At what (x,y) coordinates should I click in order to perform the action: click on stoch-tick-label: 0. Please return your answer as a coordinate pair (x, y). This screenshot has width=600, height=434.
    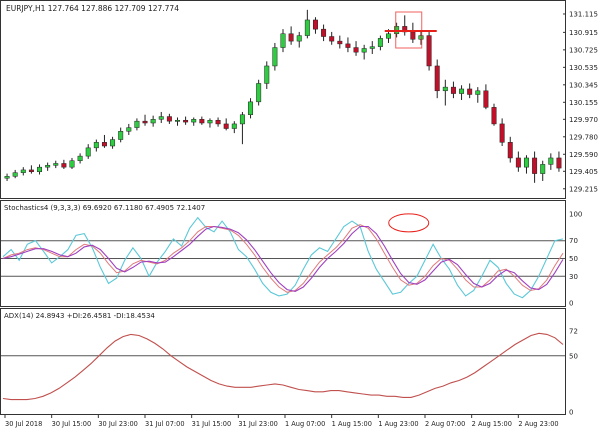
    Looking at the image, I should click on (571, 304).